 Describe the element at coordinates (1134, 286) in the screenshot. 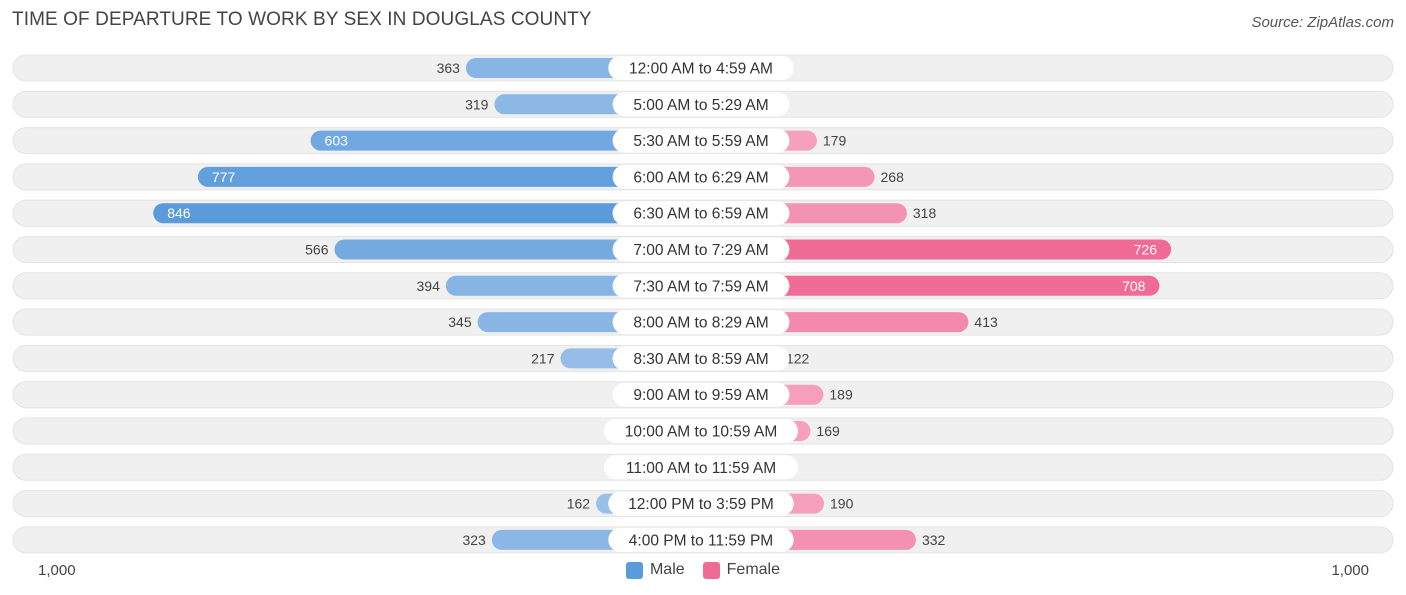

I see `value-label-female: 708` at that location.